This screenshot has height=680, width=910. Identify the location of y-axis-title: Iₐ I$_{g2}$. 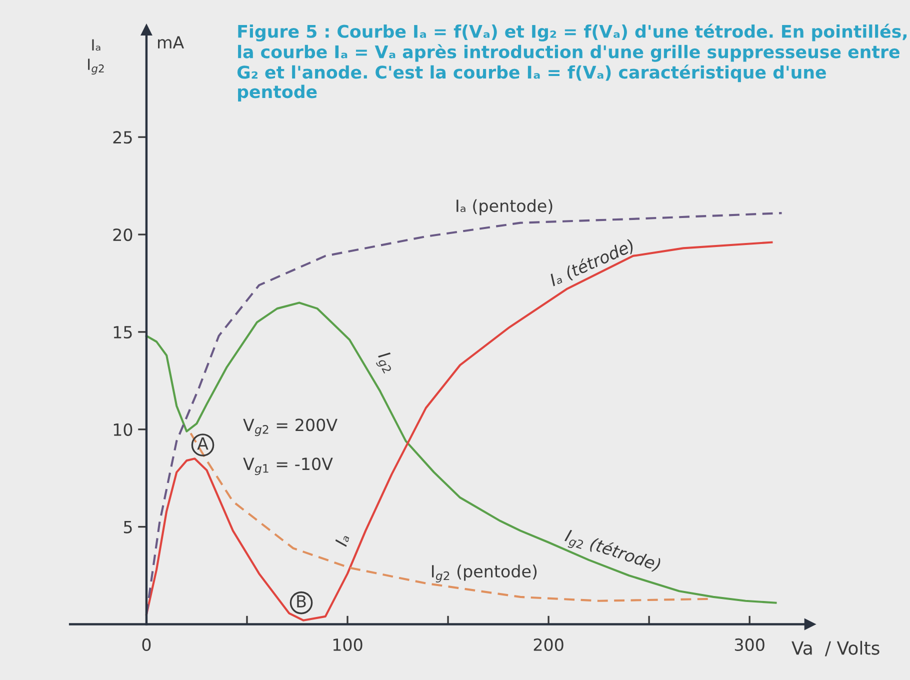
(96, 57).